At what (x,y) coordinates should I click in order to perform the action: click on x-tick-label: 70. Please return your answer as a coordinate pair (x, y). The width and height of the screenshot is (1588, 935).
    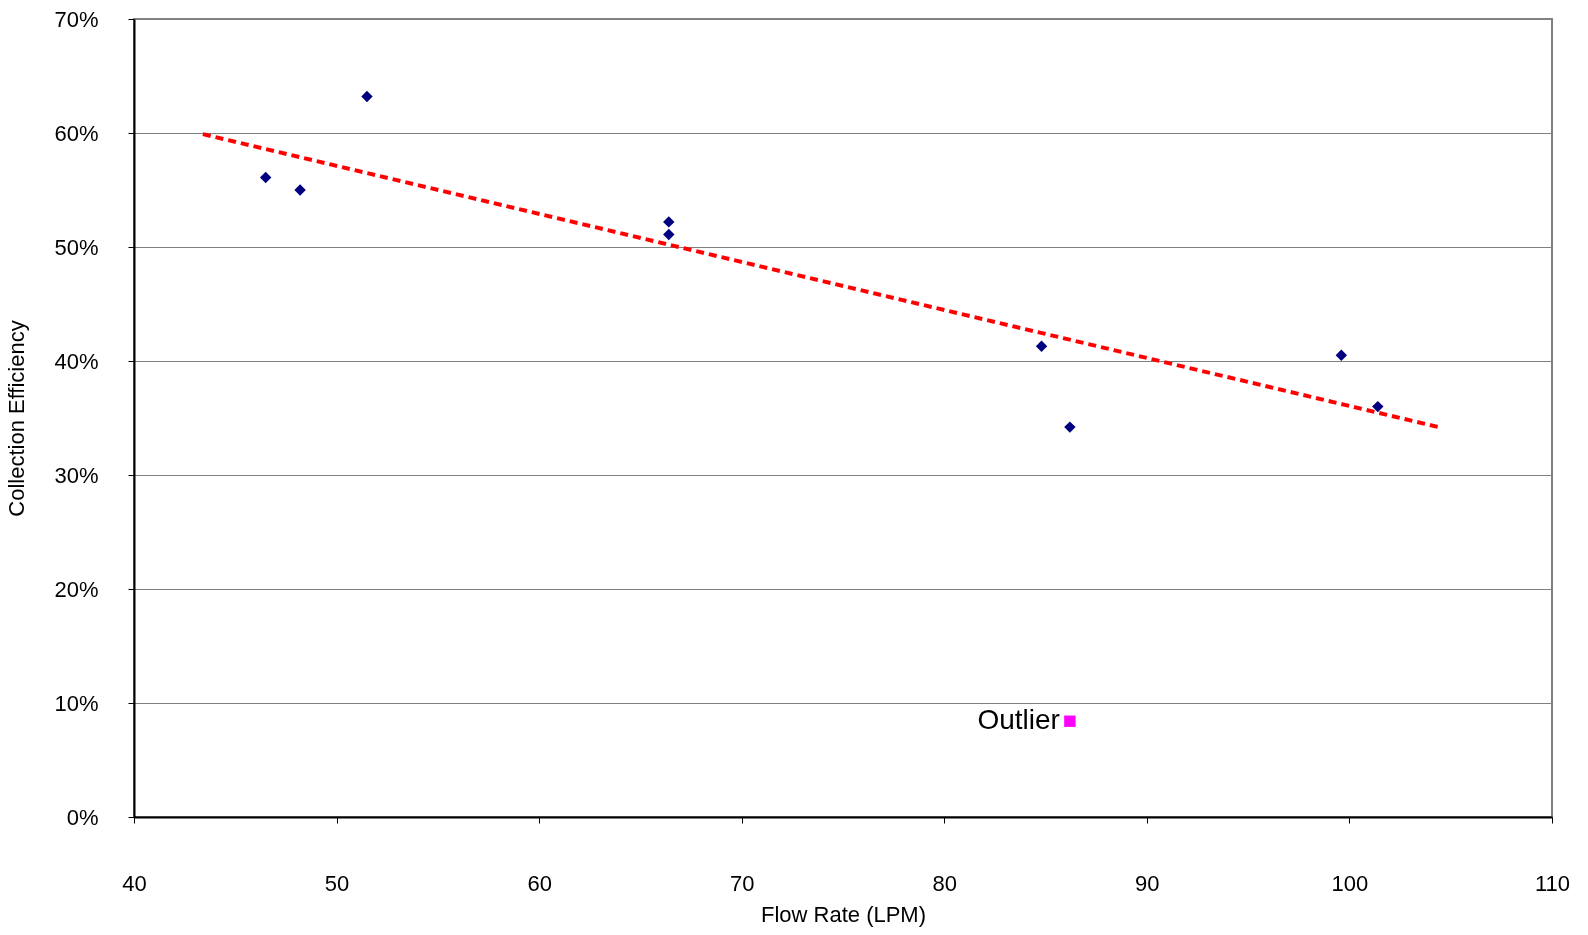
    Looking at the image, I should click on (742, 883).